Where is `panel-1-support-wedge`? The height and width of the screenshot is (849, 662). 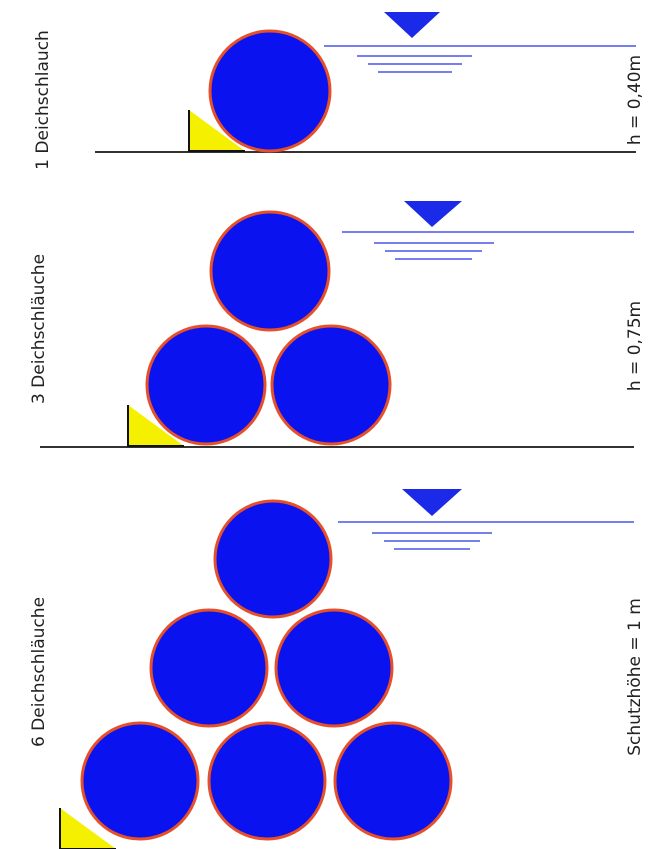
panel-1-support-wedge is located at coordinates (217, 130).